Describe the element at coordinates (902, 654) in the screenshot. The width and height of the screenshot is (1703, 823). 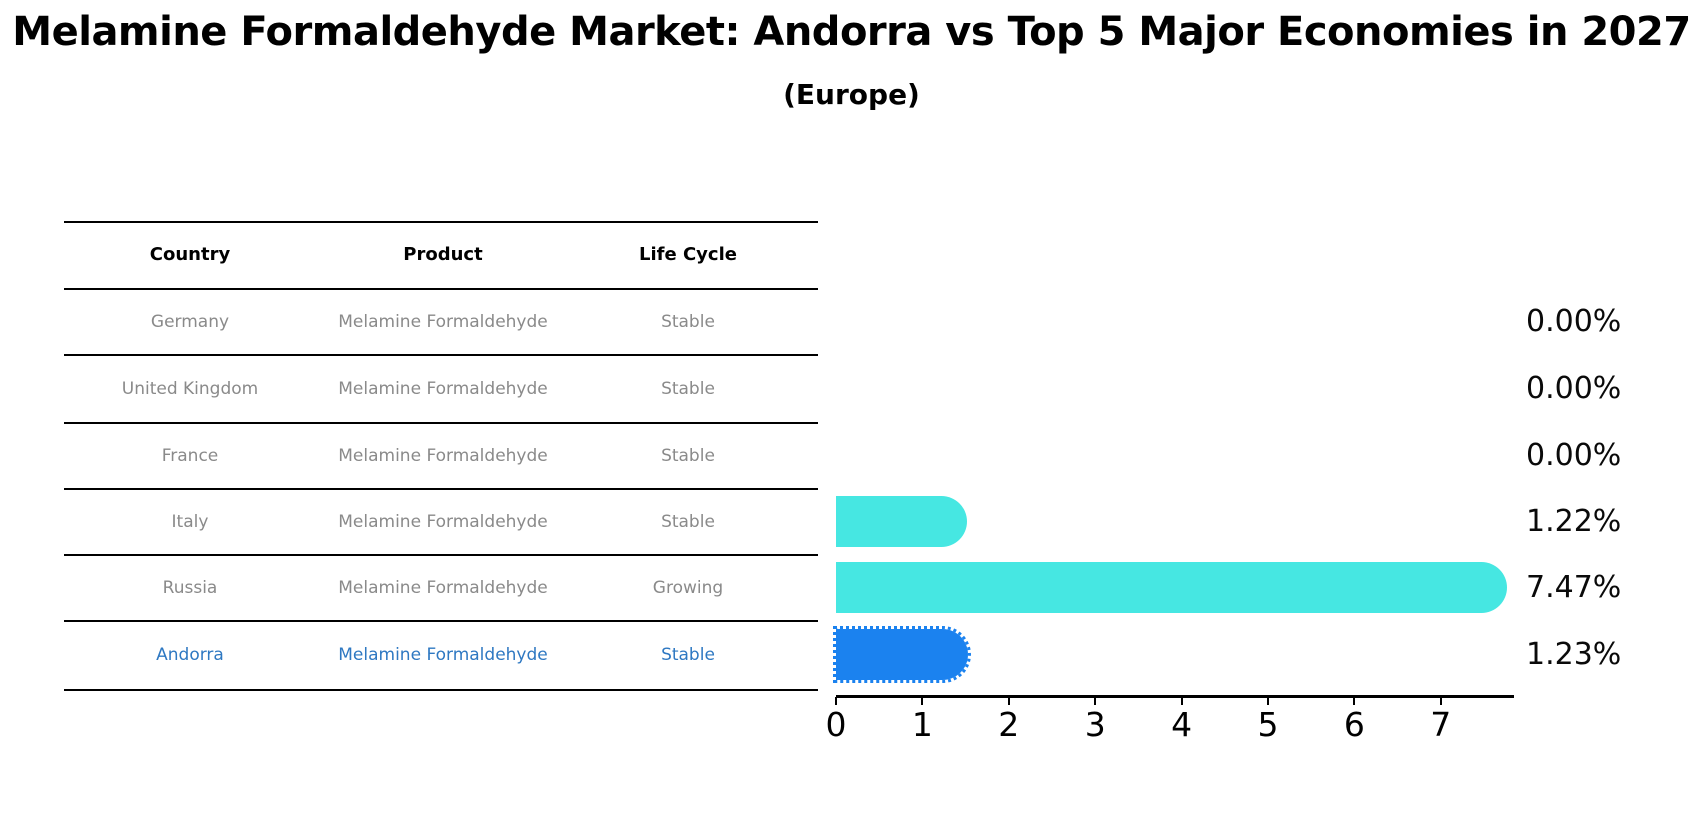
I see `bar-andorra` at that location.